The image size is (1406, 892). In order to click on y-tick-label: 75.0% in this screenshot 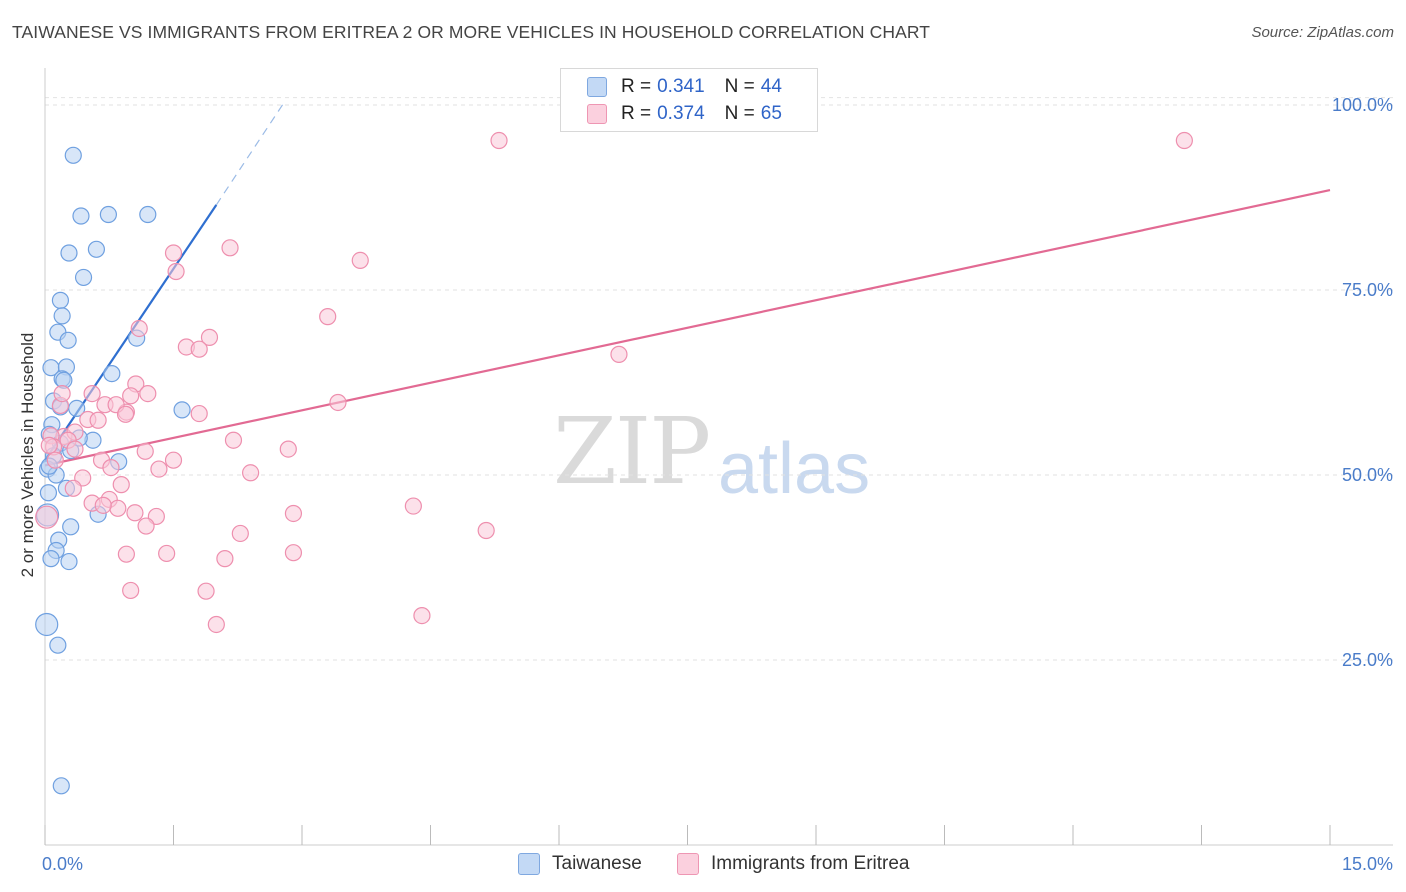, I will do `click(1367, 290)`.